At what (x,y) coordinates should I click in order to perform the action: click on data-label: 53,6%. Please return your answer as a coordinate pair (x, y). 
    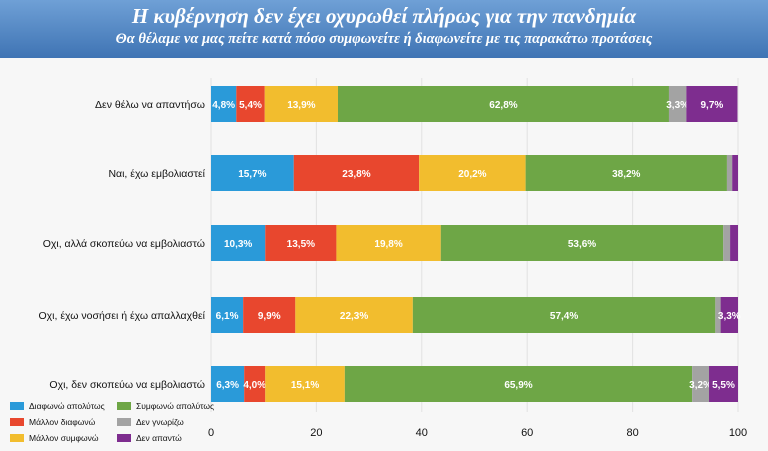
    Looking at the image, I should click on (582, 244).